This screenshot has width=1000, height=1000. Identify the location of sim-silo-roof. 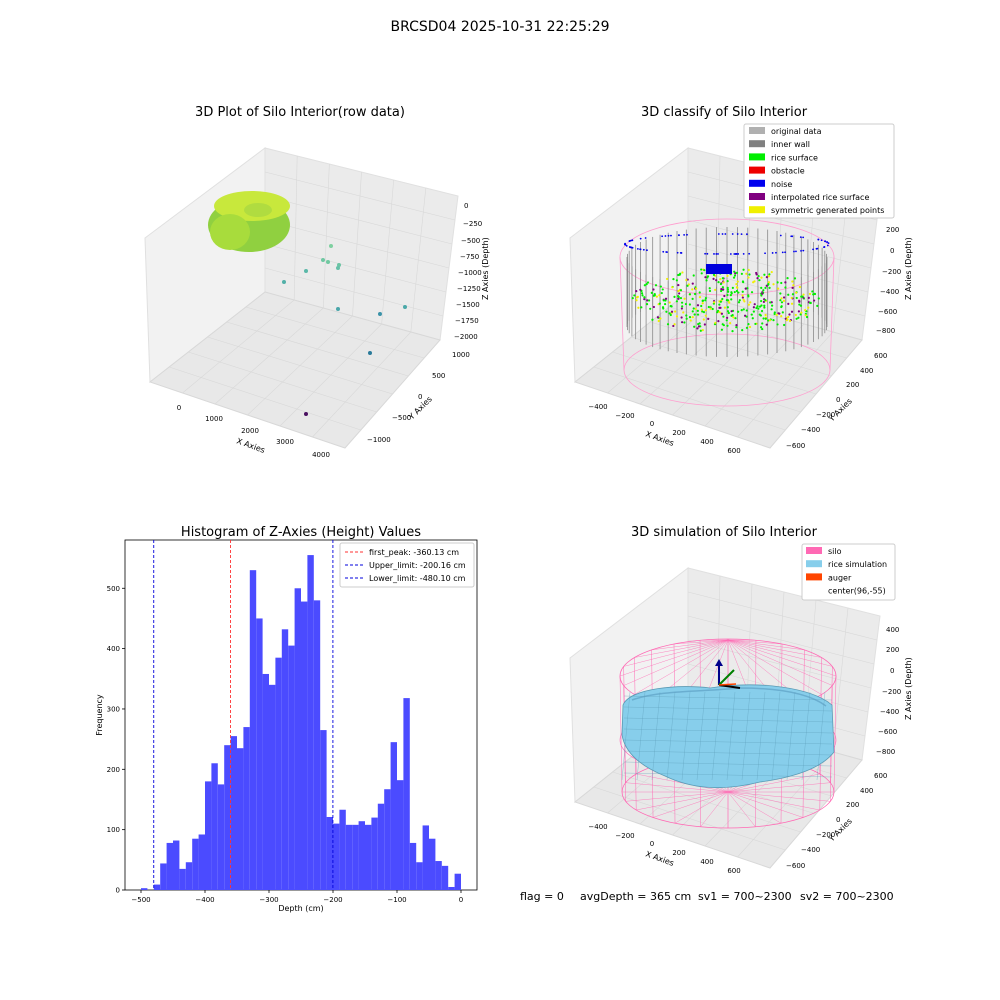
(690, 645).